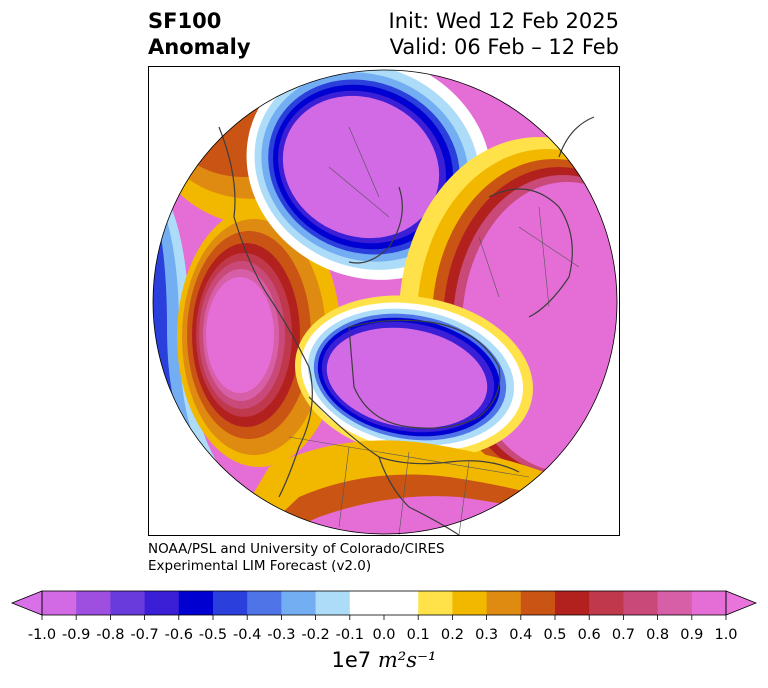  Describe the element at coordinates (185, 21) in the screenshot. I see `title-field: SF100` at that location.